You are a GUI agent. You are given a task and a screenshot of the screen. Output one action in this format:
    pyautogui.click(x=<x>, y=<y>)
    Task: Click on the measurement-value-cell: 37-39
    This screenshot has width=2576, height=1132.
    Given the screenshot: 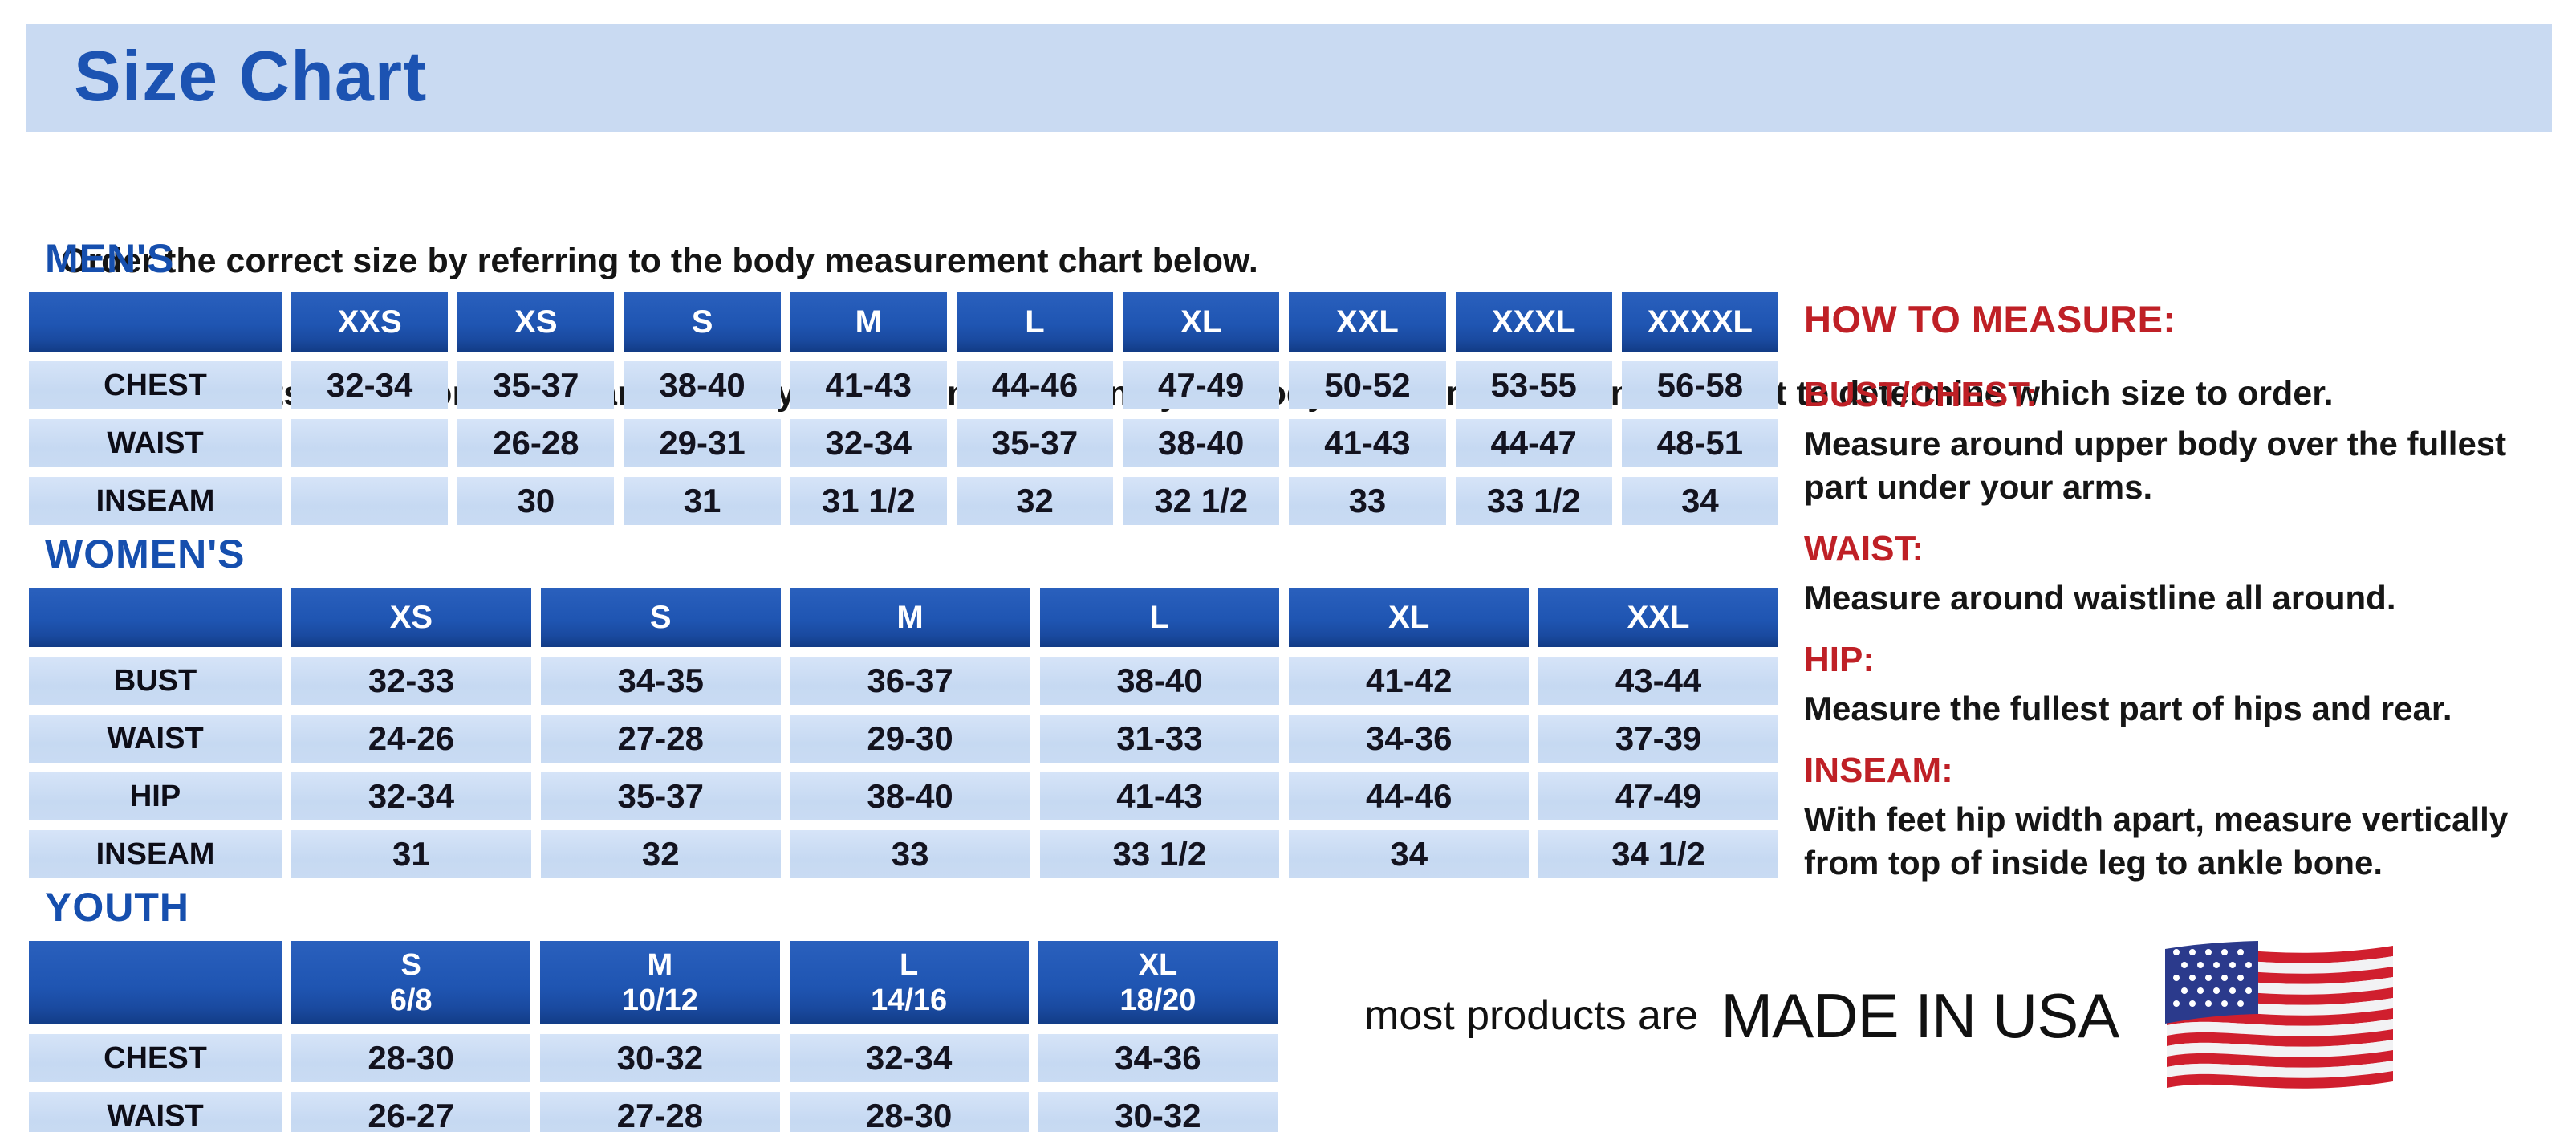 What is the action you would take?
    pyautogui.click(x=1658, y=739)
    